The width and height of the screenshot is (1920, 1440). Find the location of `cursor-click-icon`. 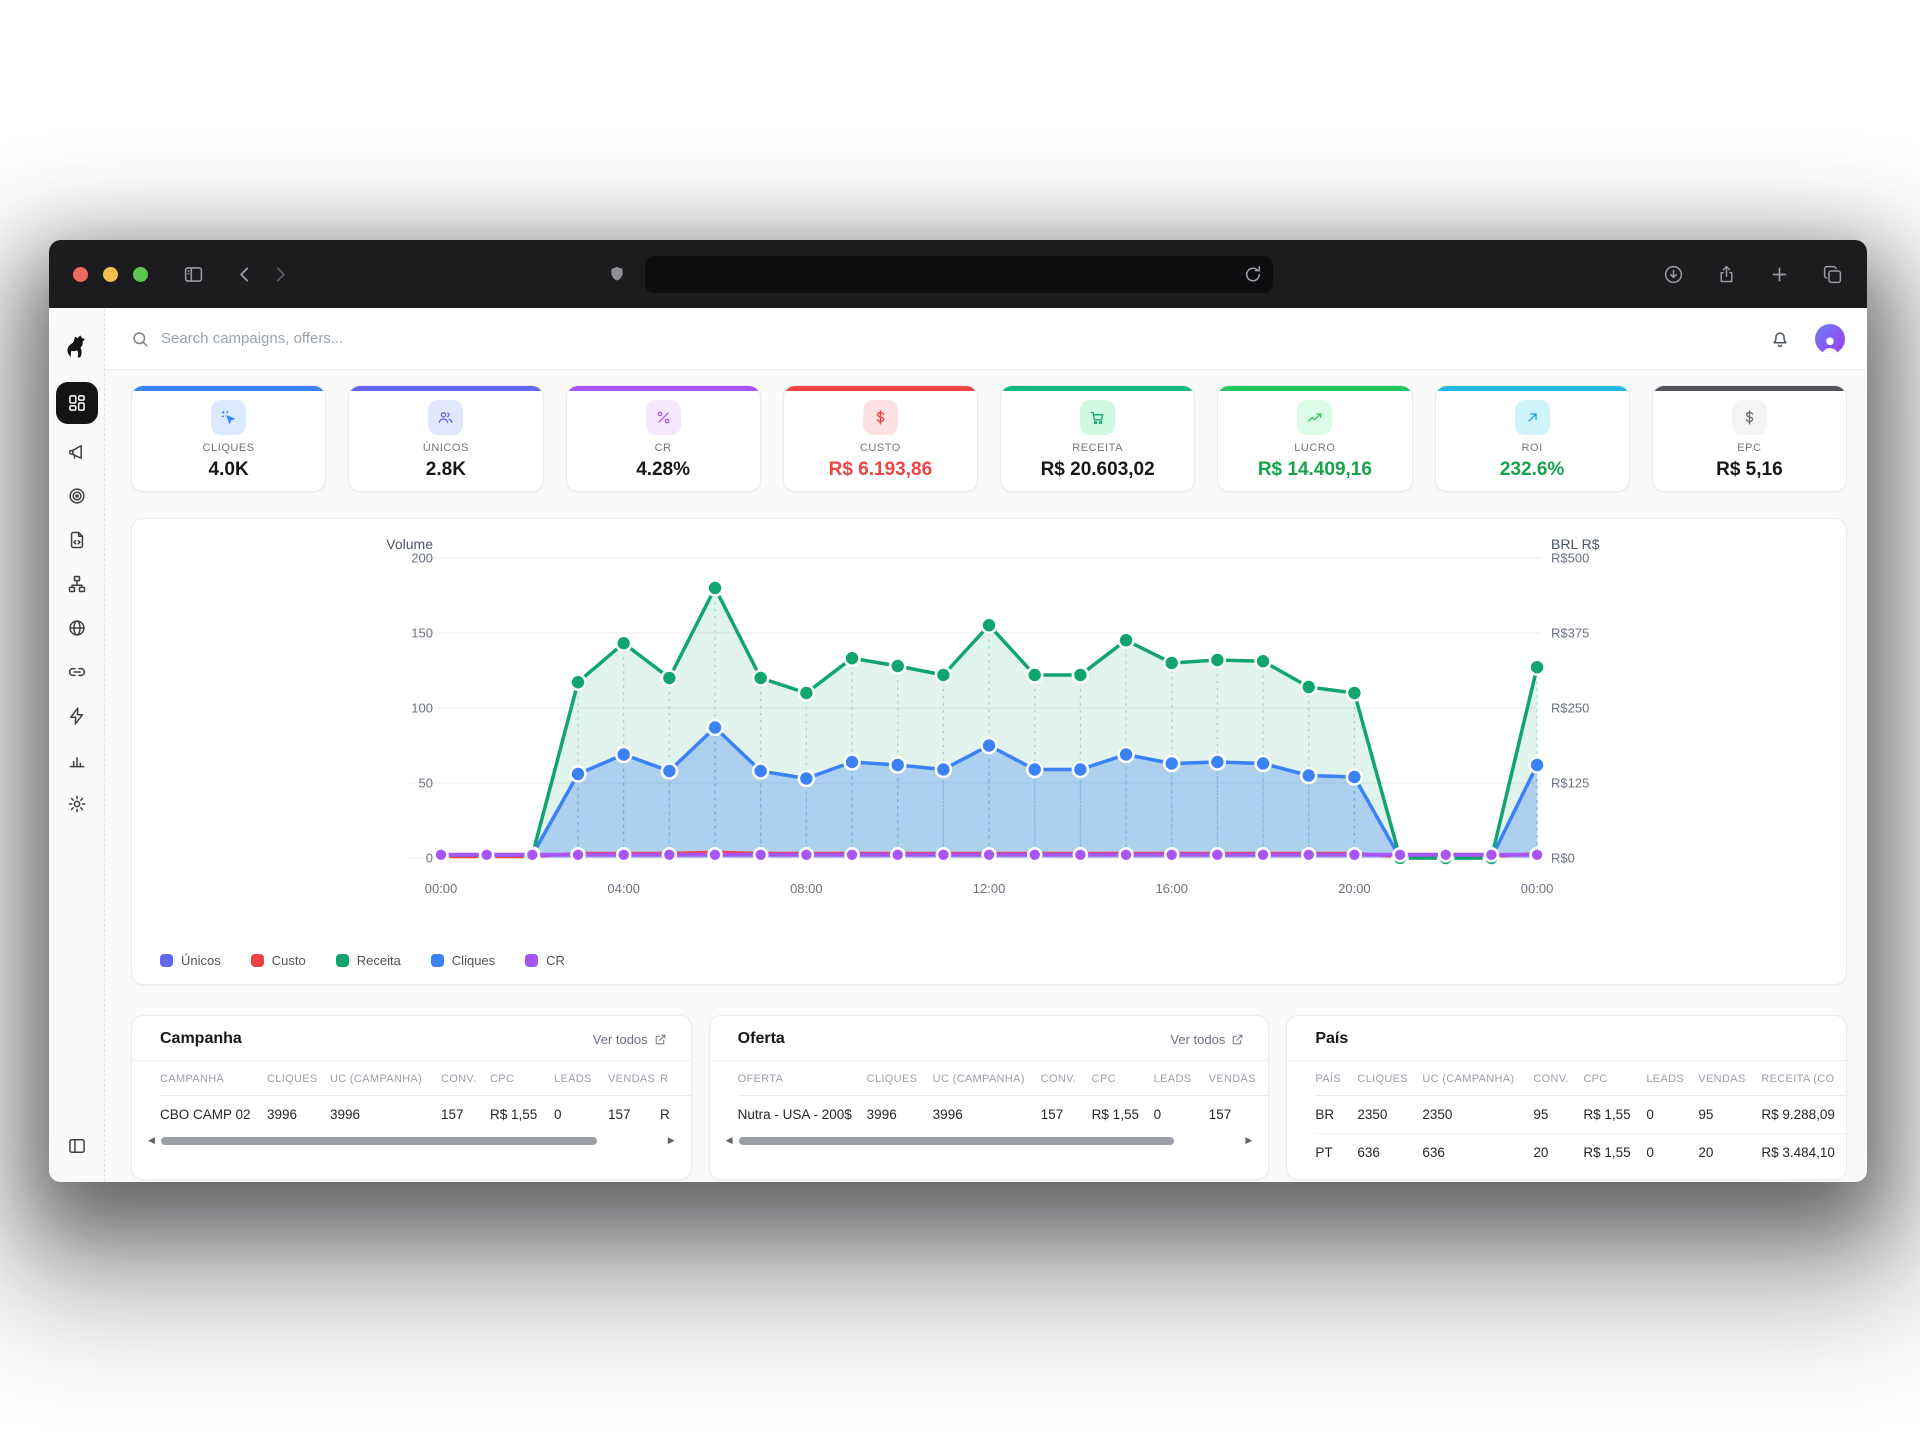

cursor-click-icon is located at coordinates (229, 417).